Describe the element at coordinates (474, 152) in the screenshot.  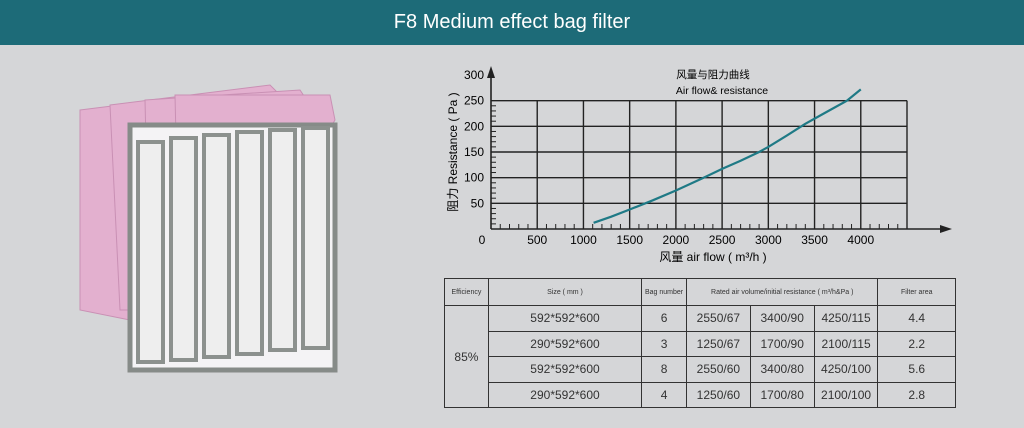
I see `y-tick-label: 150` at that location.